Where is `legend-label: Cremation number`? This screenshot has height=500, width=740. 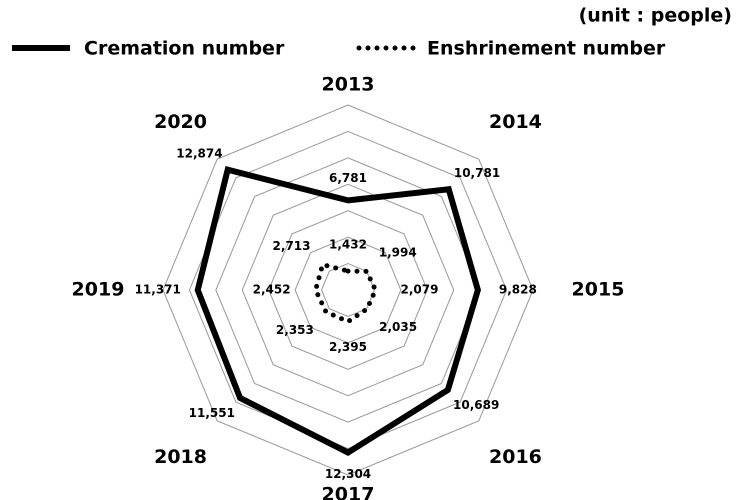
legend-label: Cremation number is located at coordinates (184, 49).